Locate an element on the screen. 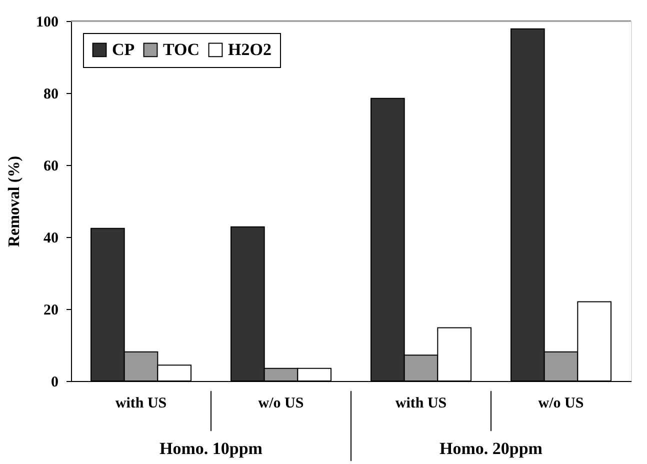 This screenshot has height=464, width=647. text: Homo. 20ppm is located at coordinates (491, 448).